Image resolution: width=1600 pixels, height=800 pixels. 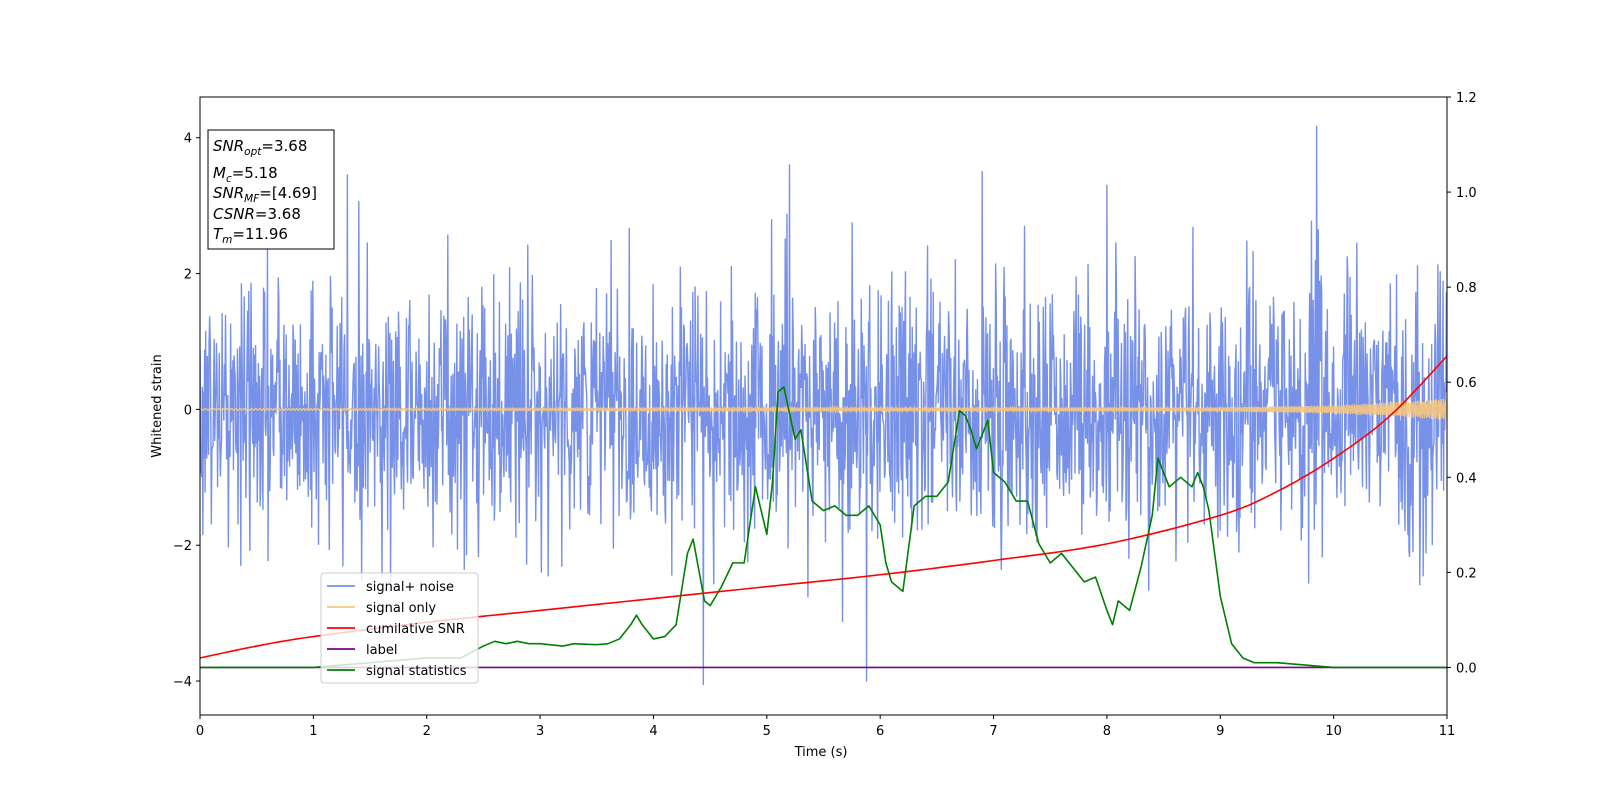 What do you see at coordinates (200, 731) in the screenshot?
I see `x-tick-label: 0` at bounding box center [200, 731].